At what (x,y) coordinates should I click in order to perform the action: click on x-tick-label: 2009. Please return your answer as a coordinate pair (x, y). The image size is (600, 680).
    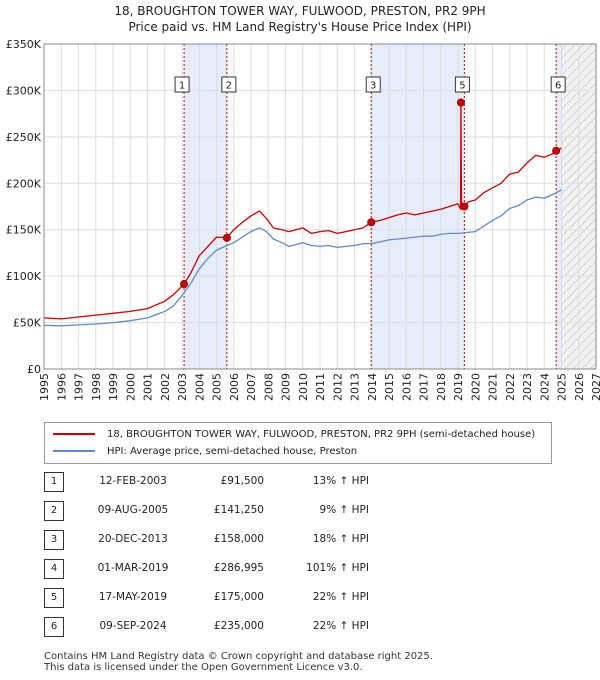
    Looking at the image, I should click on (286, 387).